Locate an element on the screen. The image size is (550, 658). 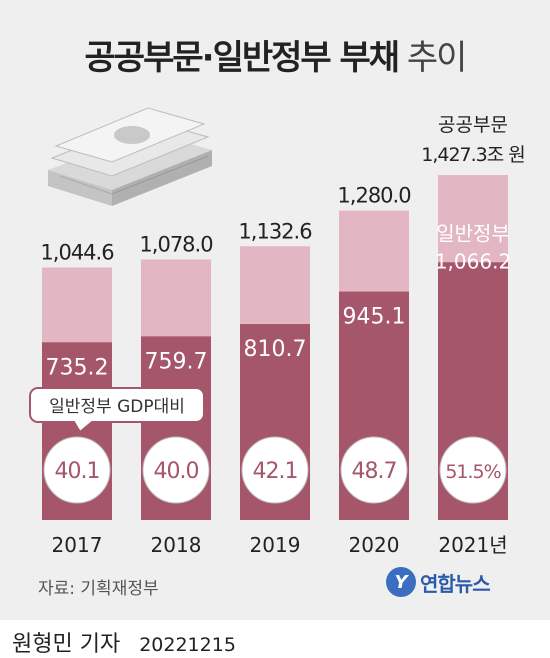
public-value-label: 1,044.6 is located at coordinates (77, 253).